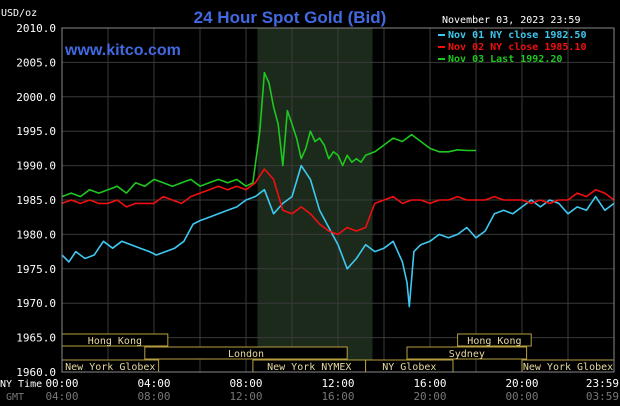 This screenshot has width=620, height=406. I want to click on x-tick-label-gmt: 08:00, so click(153, 396).